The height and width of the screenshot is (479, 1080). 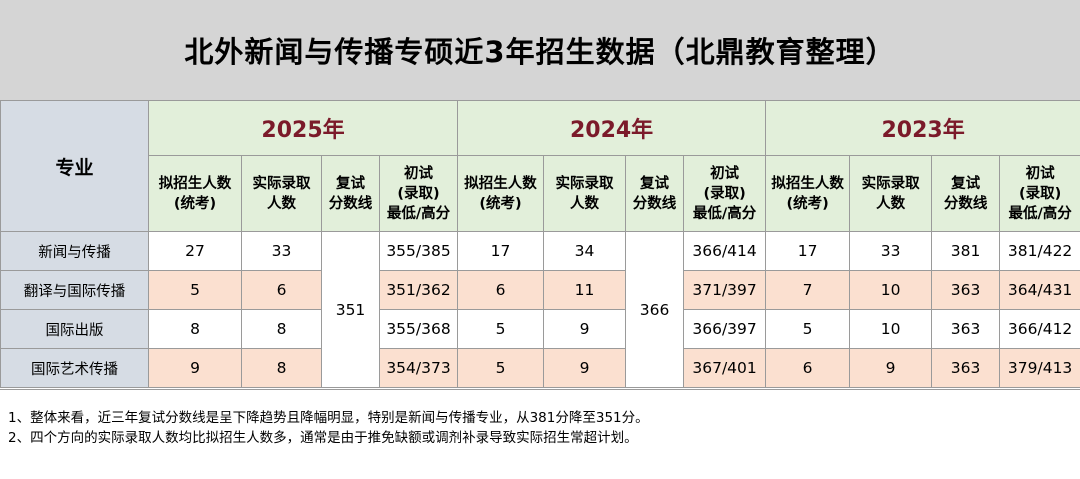 What do you see at coordinates (195, 329) in the screenshot?
I see `planned-2025: 8` at bounding box center [195, 329].